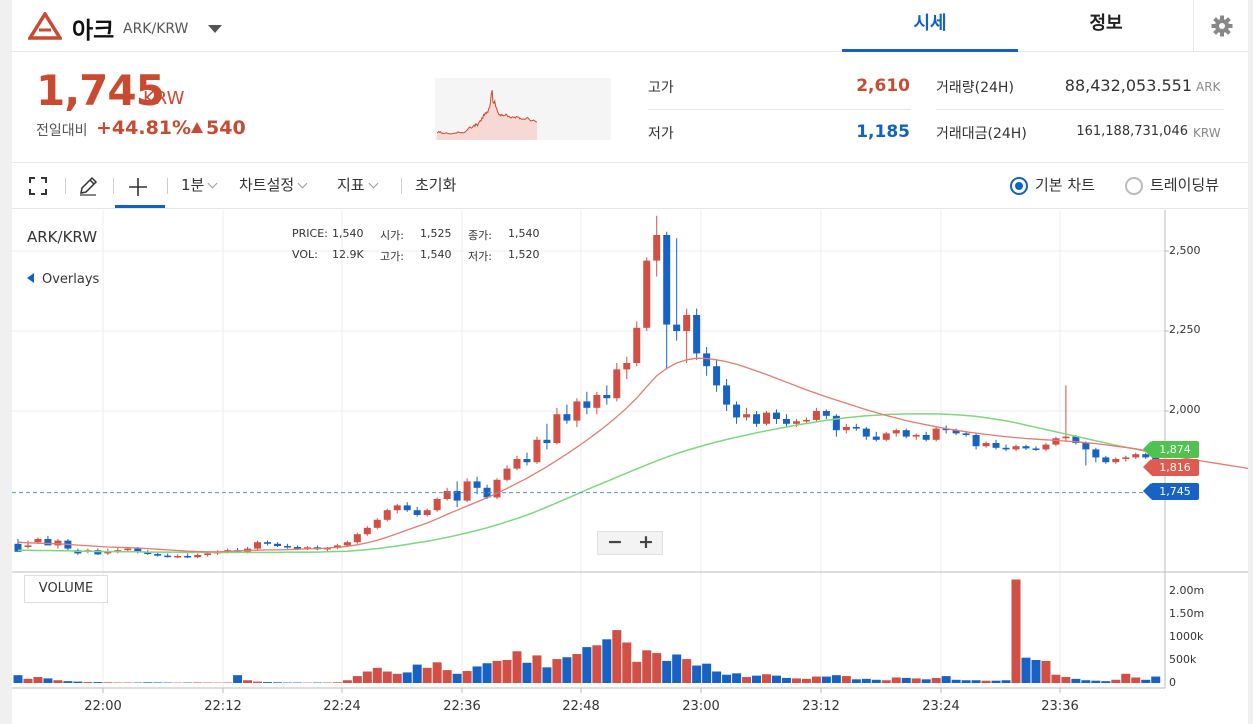  What do you see at coordinates (138, 187) in the screenshot?
I see `crosshair-icon` at bounding box center [138, 187].